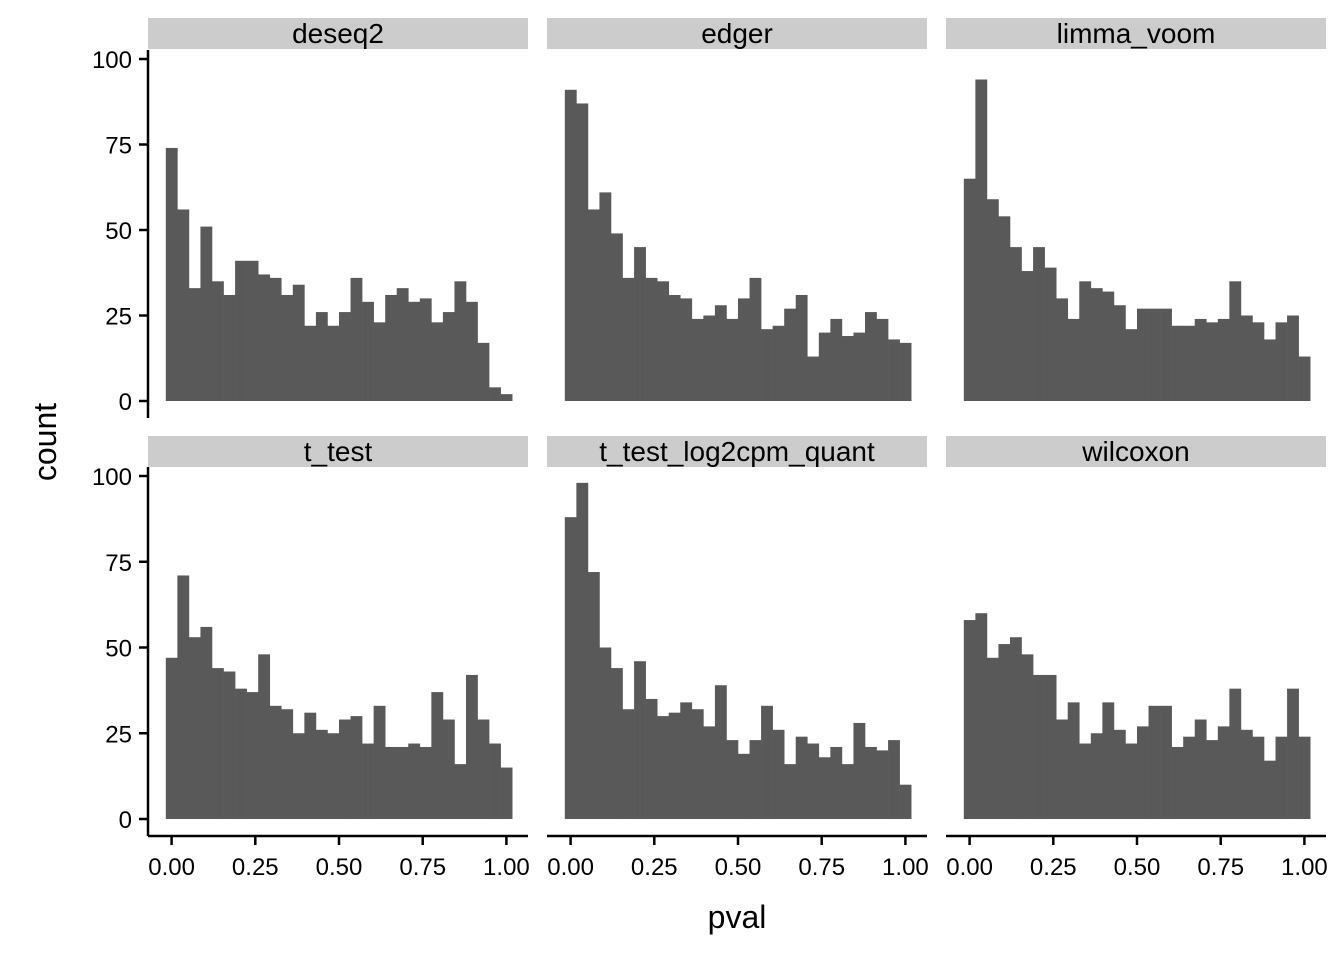 This screenshot has height=960, width=1344. What do you see at coordinates (45, 442) in the screenshot?
I see `y-axis-title: count` at bounding box center [45, 442].